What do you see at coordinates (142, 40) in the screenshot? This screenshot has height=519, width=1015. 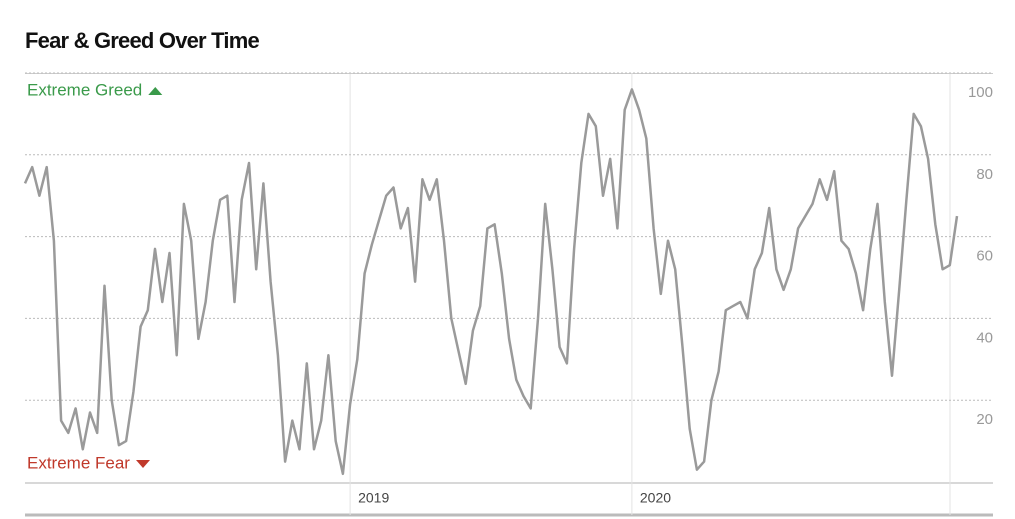 I see `chart-title: Fear & Greed Over Time` at bounding box center [142, 40].